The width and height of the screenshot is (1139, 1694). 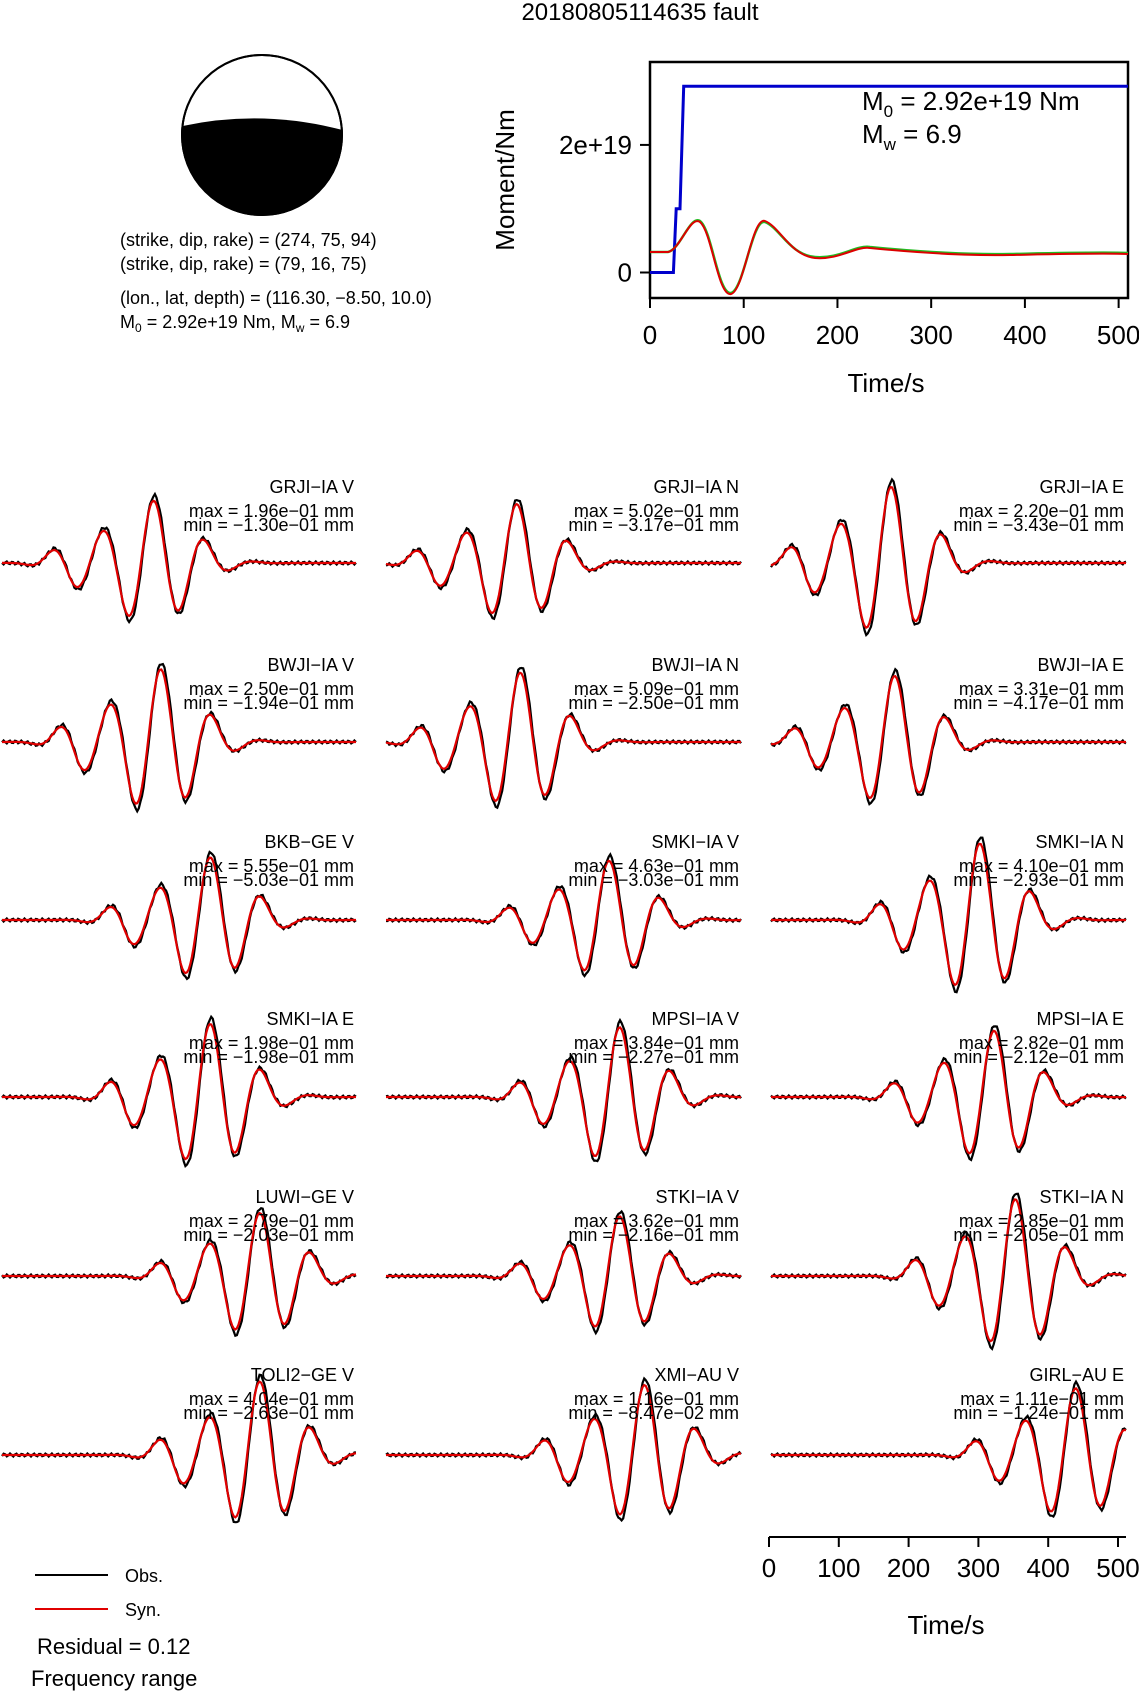 I want to click on bottom-xlabel: Time/s, so click(x=945, y=1625).